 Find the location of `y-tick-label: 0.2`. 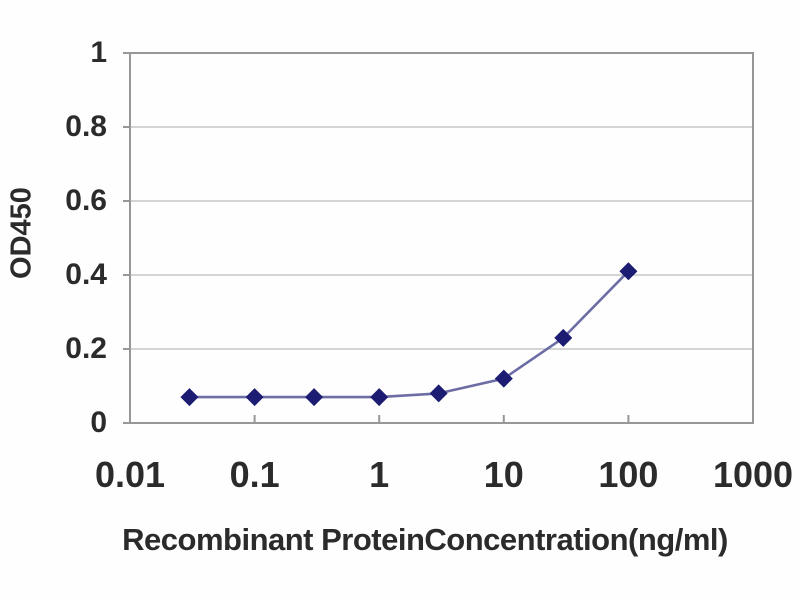

y-tick-label: 0.2 is located at coordinates (86, 348).